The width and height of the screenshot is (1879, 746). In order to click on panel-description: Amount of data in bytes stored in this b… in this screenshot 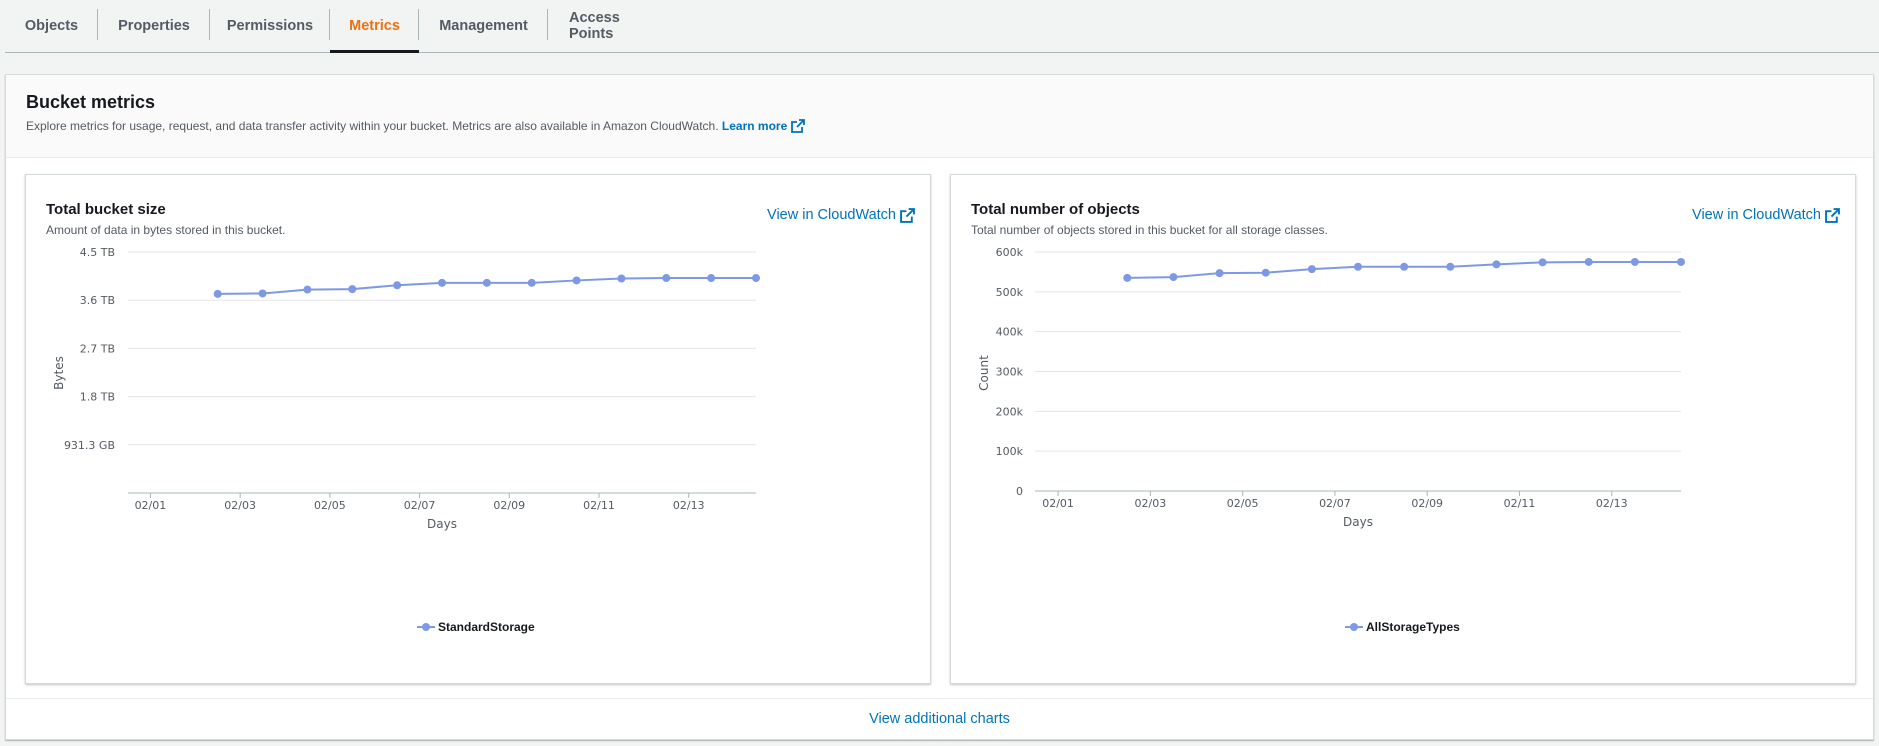, I will do `click(166, 230)`.